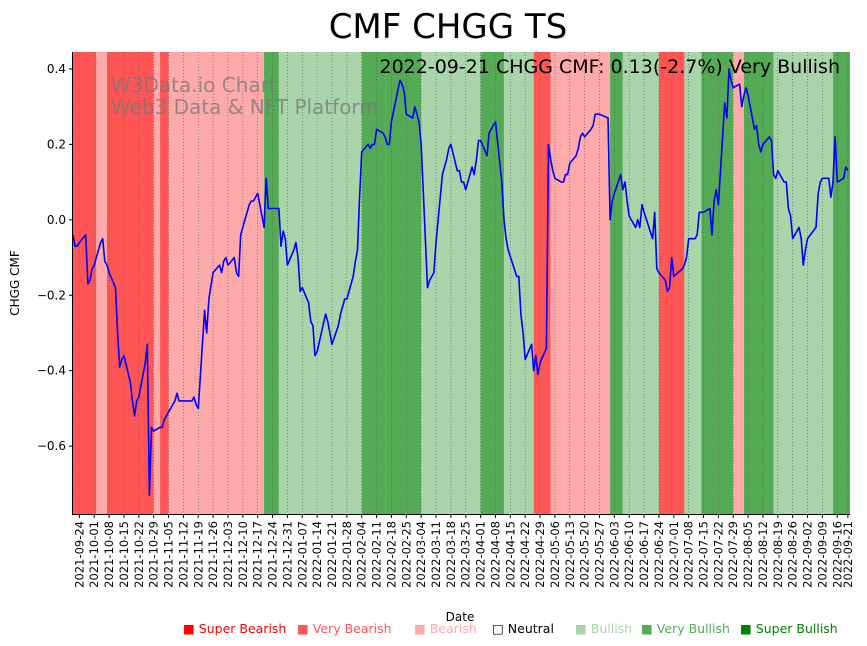 This screenshot has height=646, width=867. What do you see at coordinates (362, 554) in the screenshot?
I see `x-tick-label-19: 2022-02-04` at bounding box center [362, 554].